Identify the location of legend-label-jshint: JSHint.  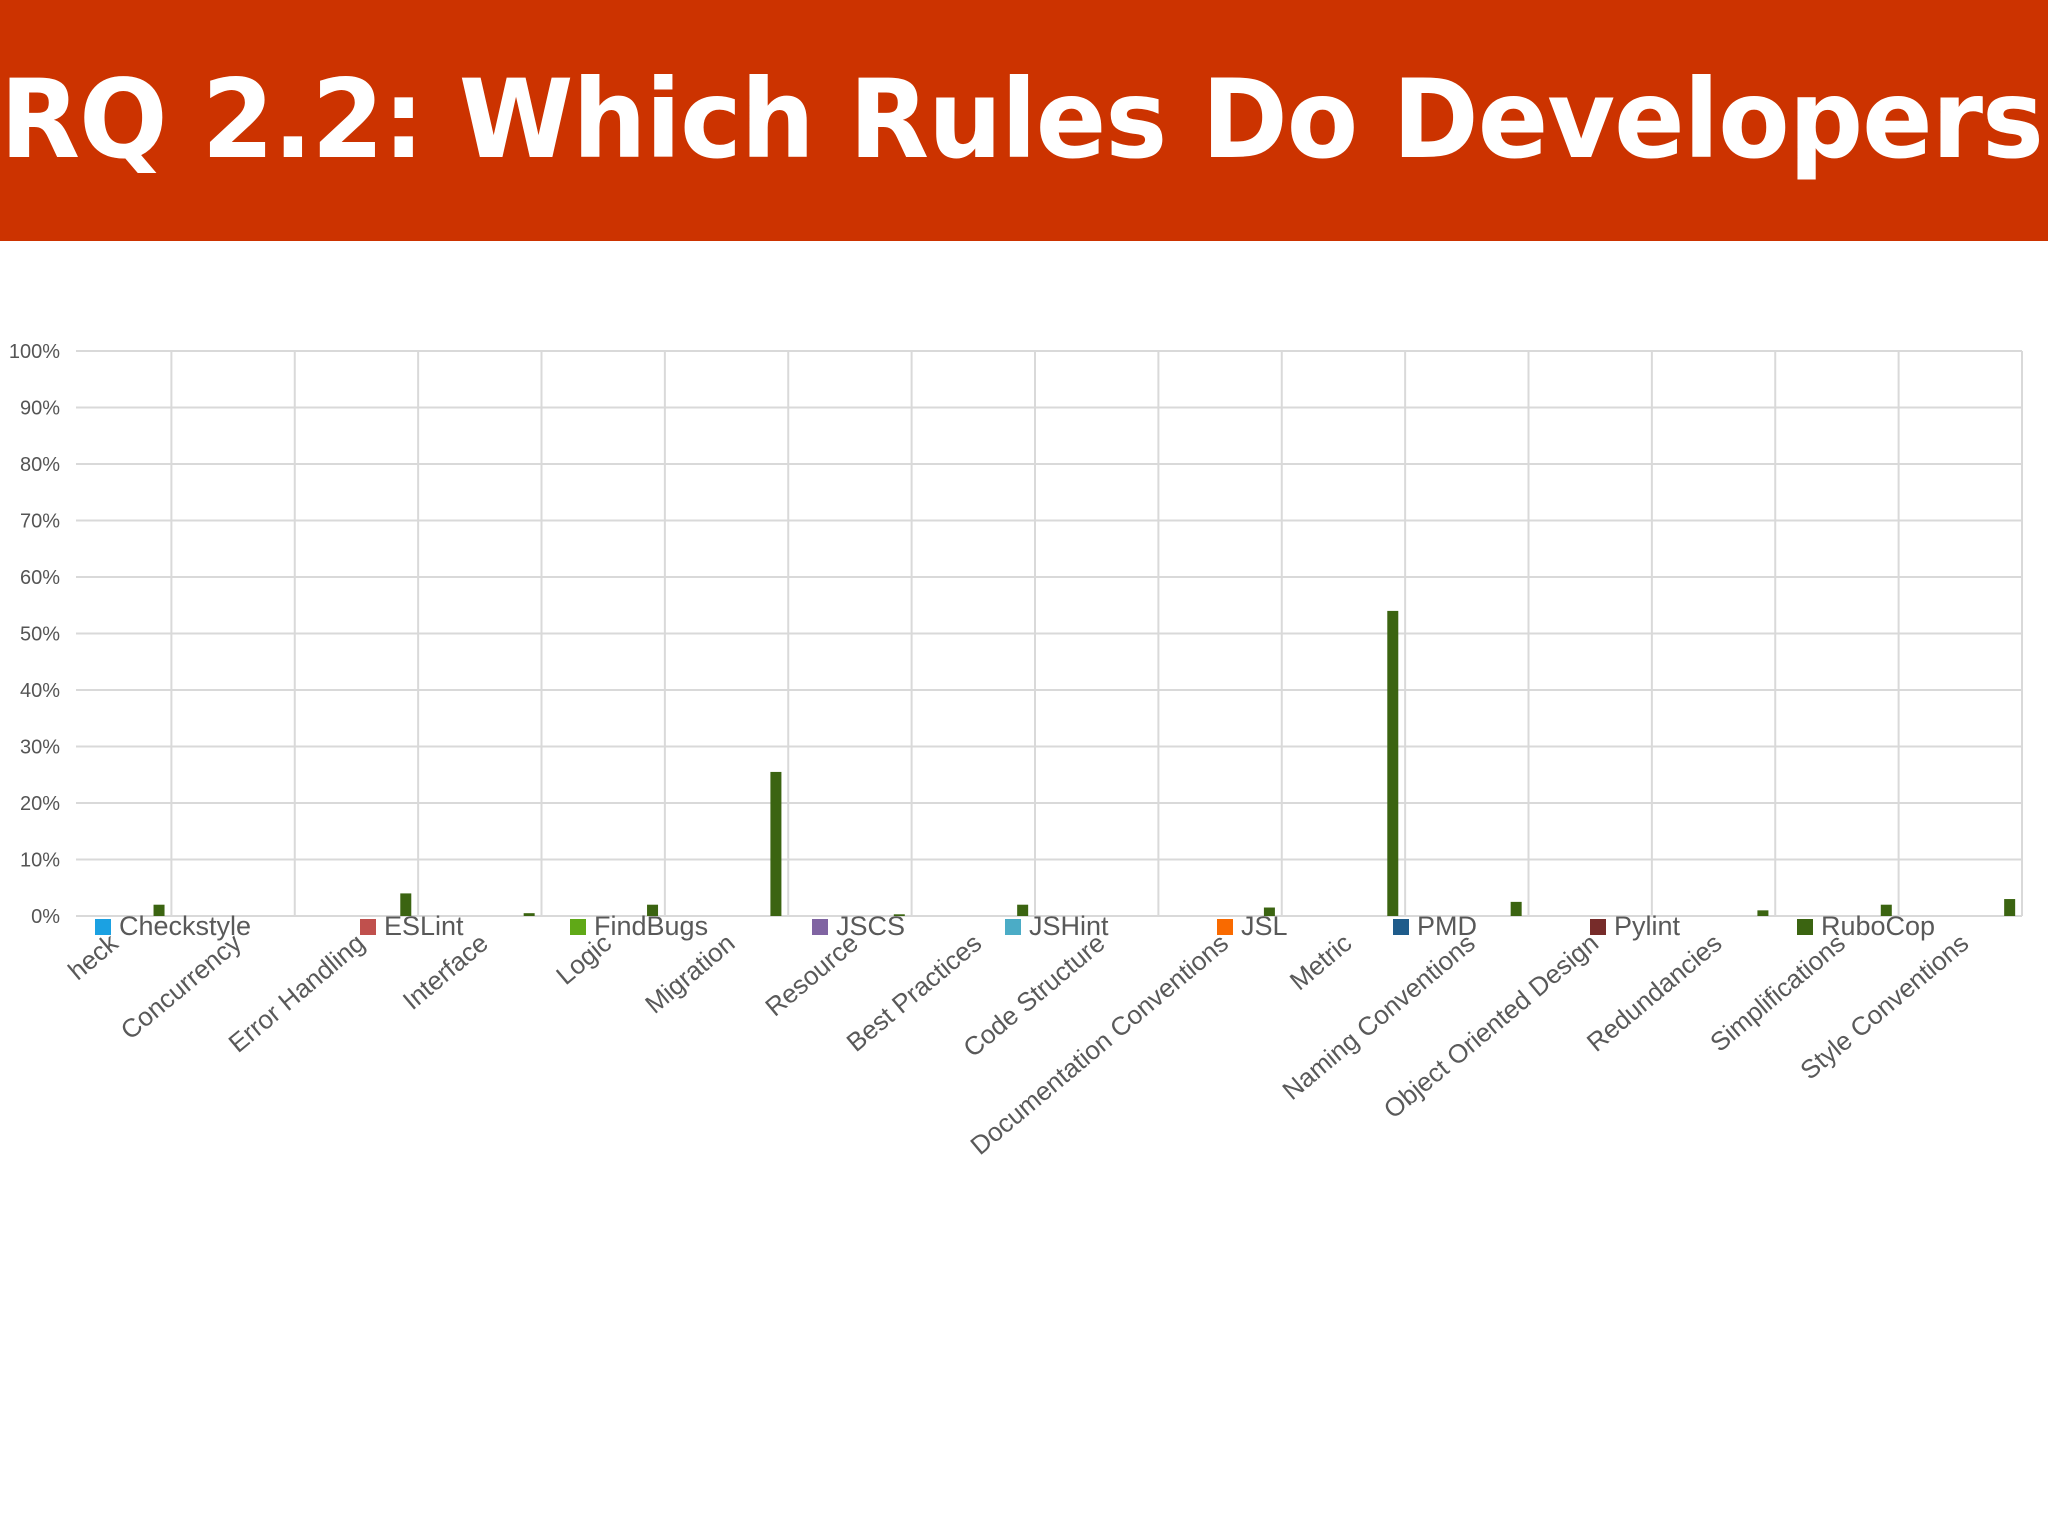
(1069, 926).